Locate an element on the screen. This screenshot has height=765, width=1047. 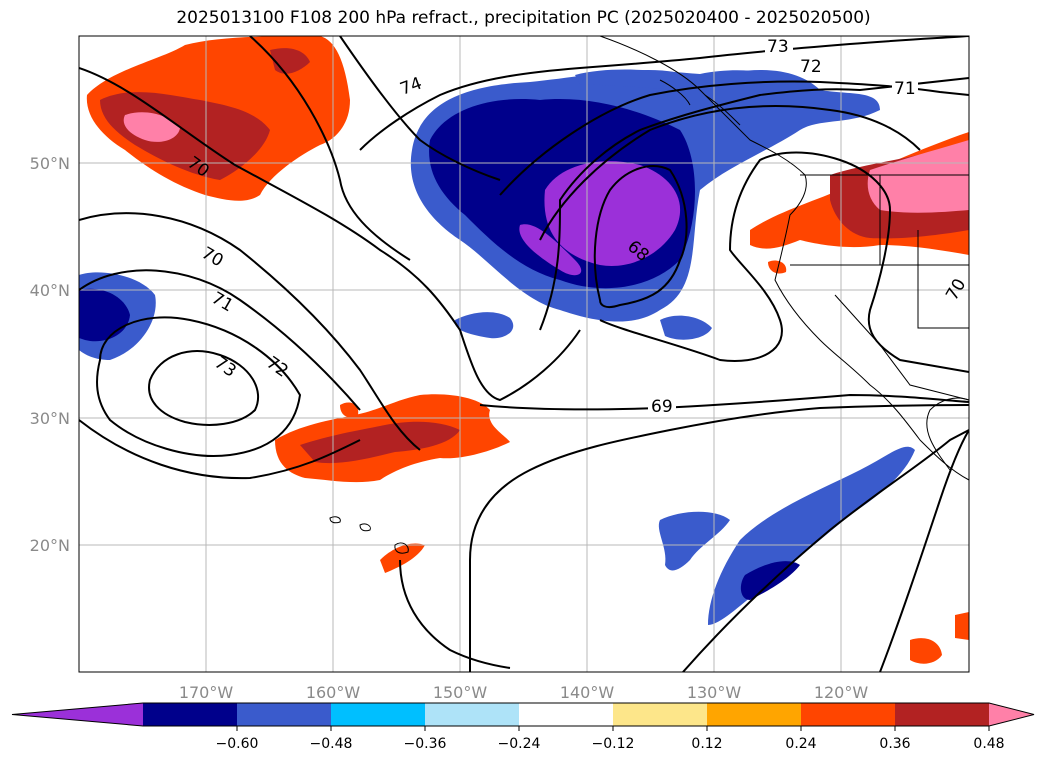
contour-label-72-top: 72 is located at coordinates (811, 67).